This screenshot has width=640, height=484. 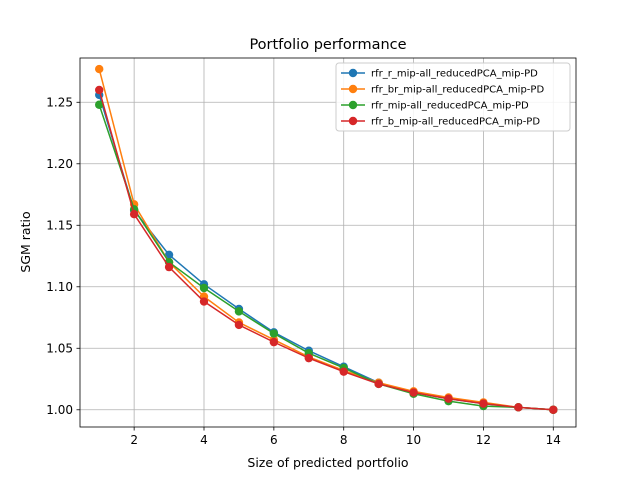 I want to click on y-axis-label: SGM ratio, so click(x=25, y=241).